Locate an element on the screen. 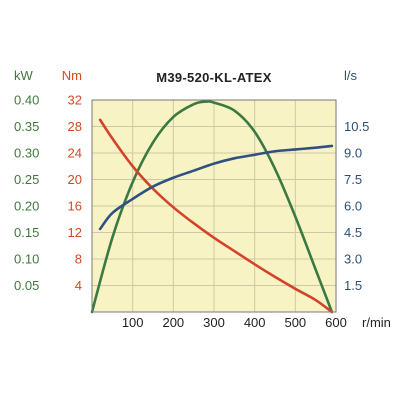 Image resolution: width=400 pixels, height=400 pixels. ls-tick-label: 1.5 is located at coordinates (353, 285).